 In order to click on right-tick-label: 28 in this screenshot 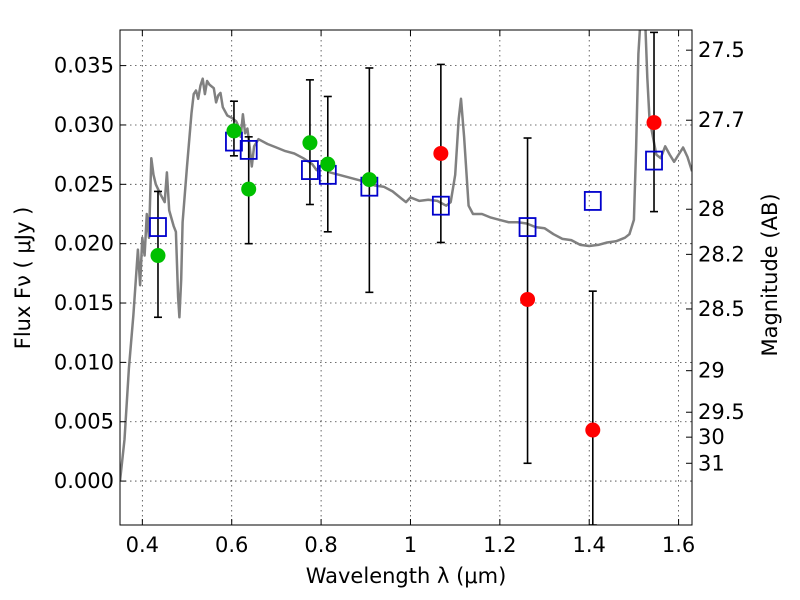, I will do `click(711, 209)`.